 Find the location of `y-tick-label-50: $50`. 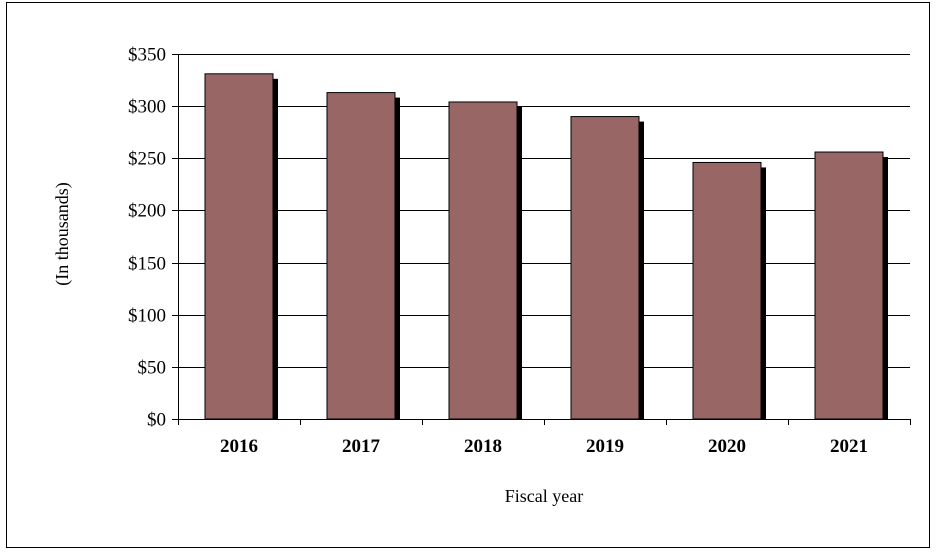

y-tick-label-50: $50 is located at coordinates (152, 368).